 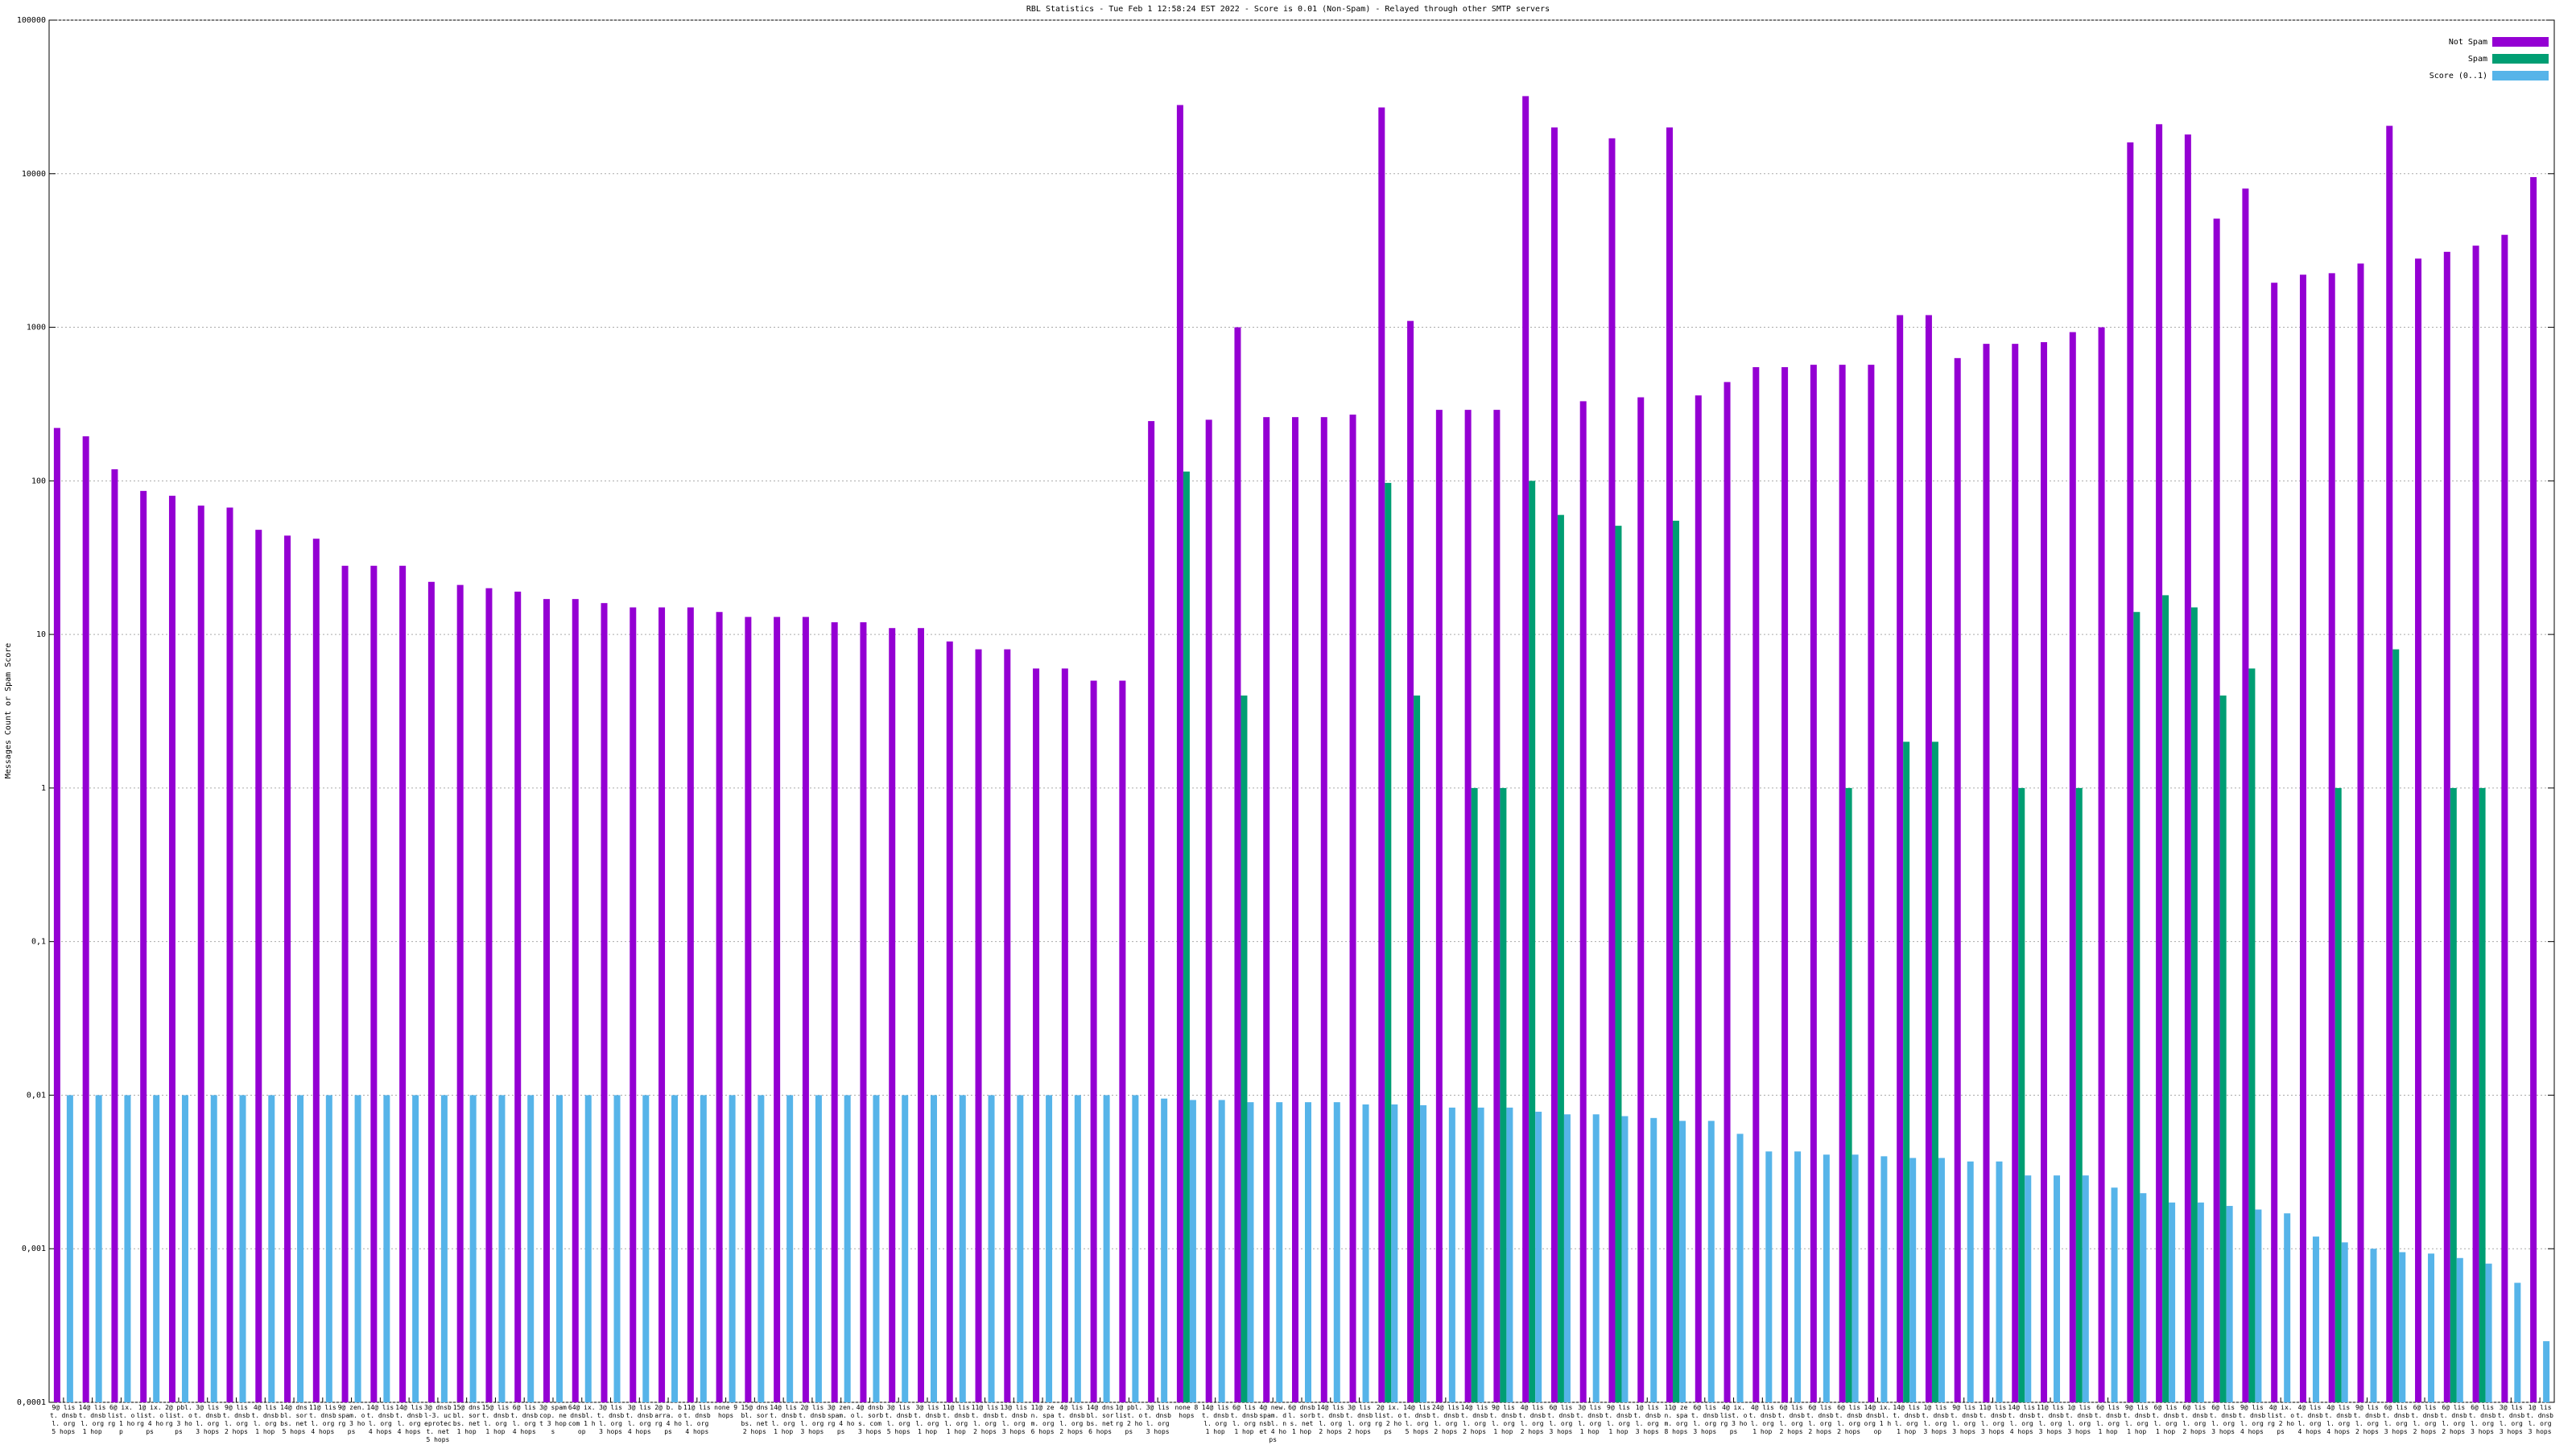 What do you see at coordinates (870, 1419) in the screenshot?
I see `x-tick-label: 4@ dnsbl. sorbs. com 3 hops` at bounding box center [870, 1419].